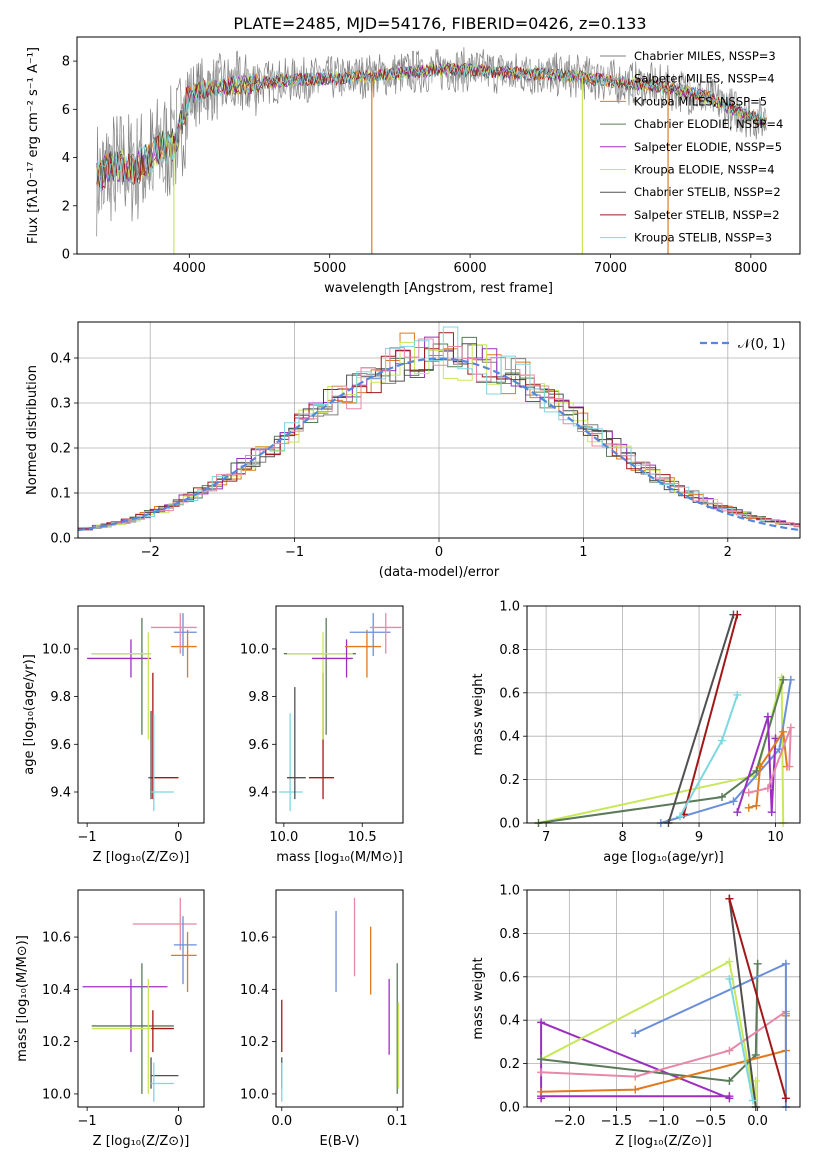 The width and height of the screenshot is (819, 1170). Describe the element at coordinates (60, 404) in the screenshot. I see `y-tick-label: 0.3` at that location.